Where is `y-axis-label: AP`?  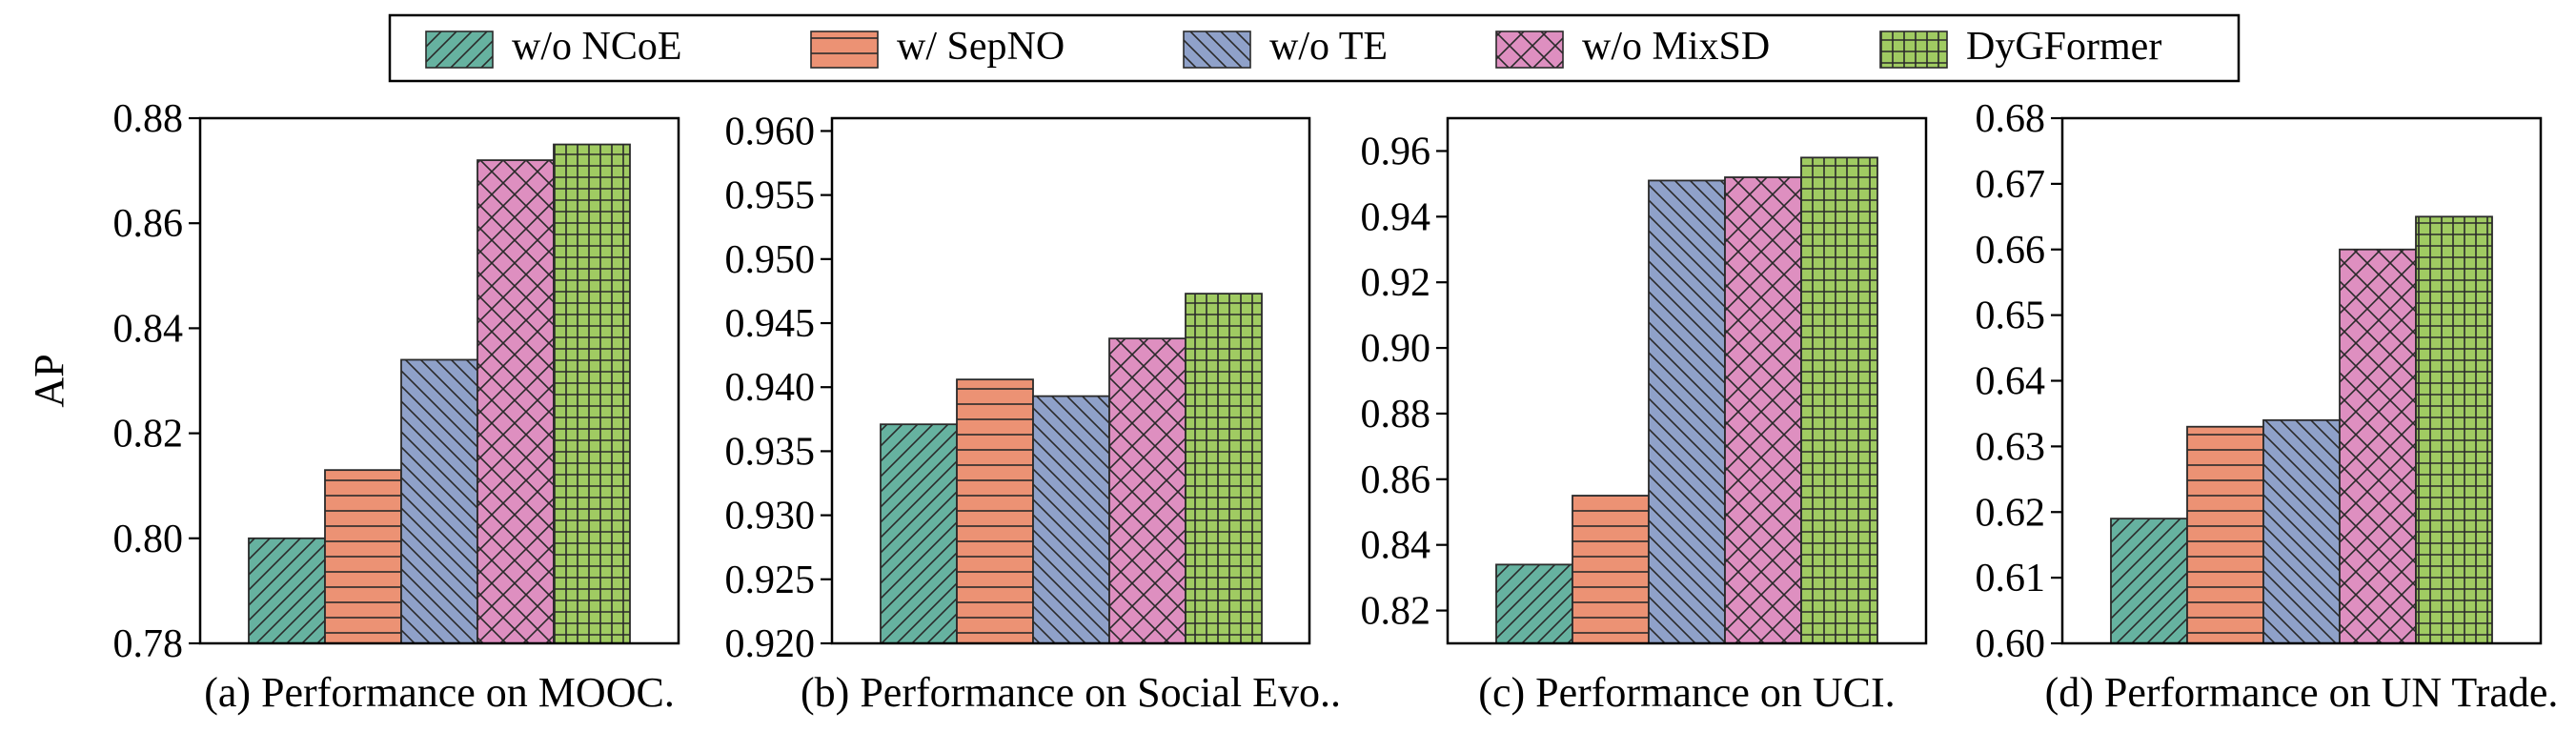
y-axis-label: AP is located at coordinates (49, 380).